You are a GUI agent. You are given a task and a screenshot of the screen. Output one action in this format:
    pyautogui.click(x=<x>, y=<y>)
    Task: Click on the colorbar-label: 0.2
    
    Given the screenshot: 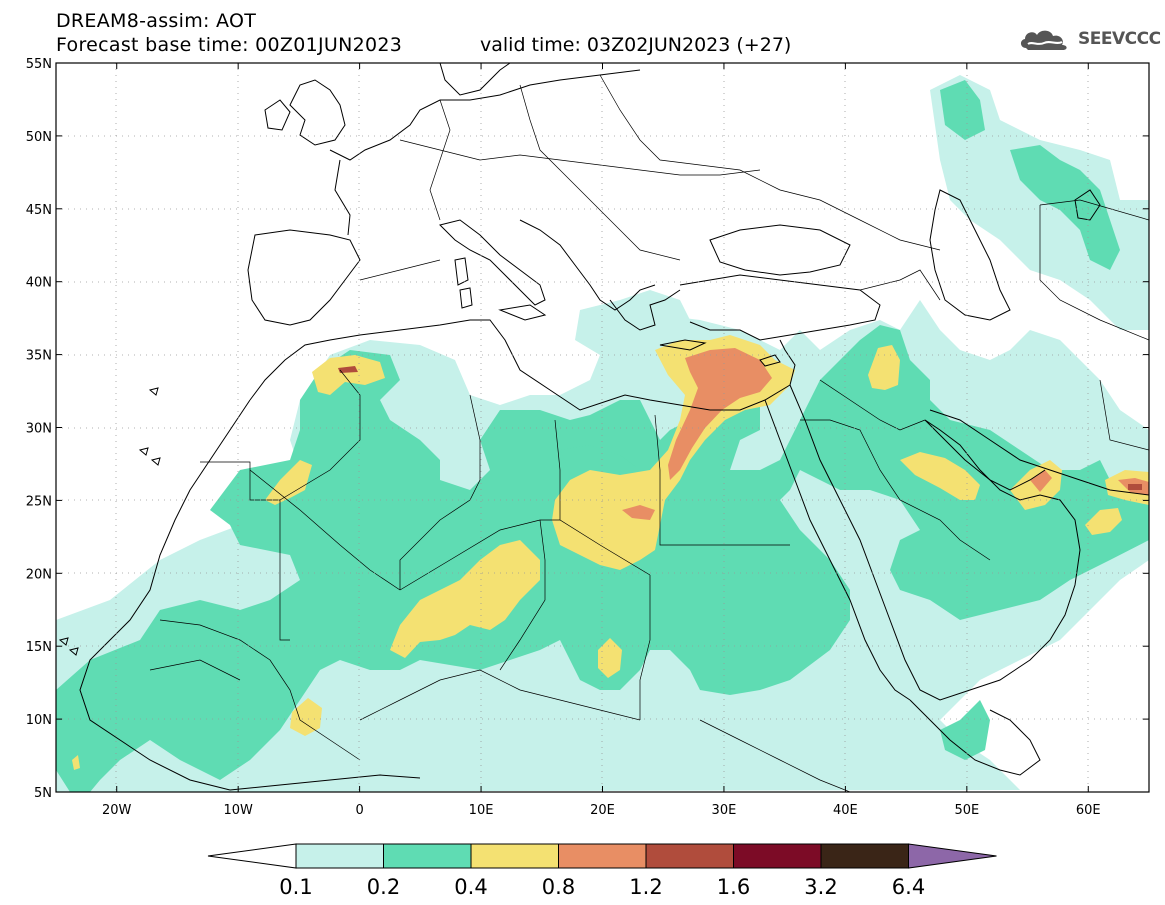 What is the action you would take?
    pyautogui.click(x=383, y=887)
    